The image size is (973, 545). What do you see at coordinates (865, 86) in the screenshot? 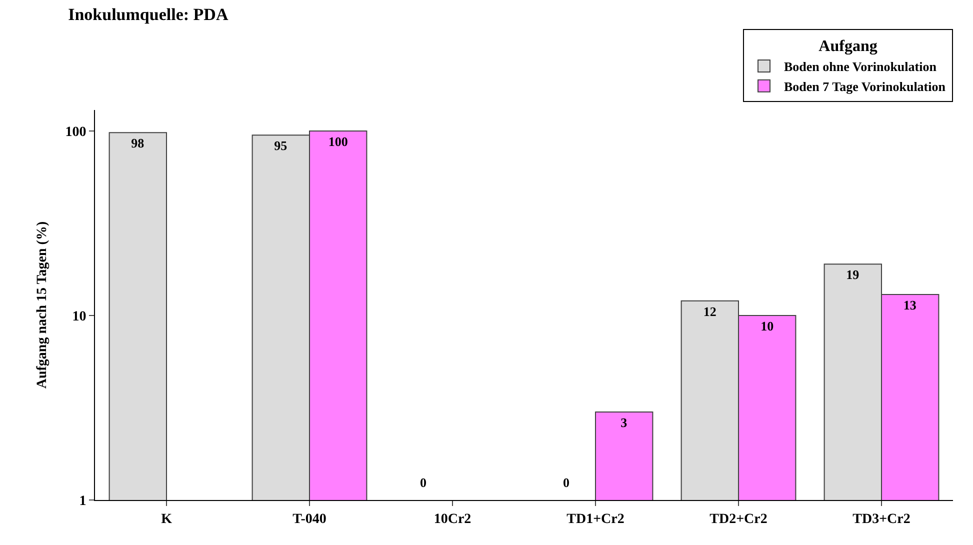
I see `legend-label: Boden 7 Tage Vorinokulation` at bounding box center [865, 86].